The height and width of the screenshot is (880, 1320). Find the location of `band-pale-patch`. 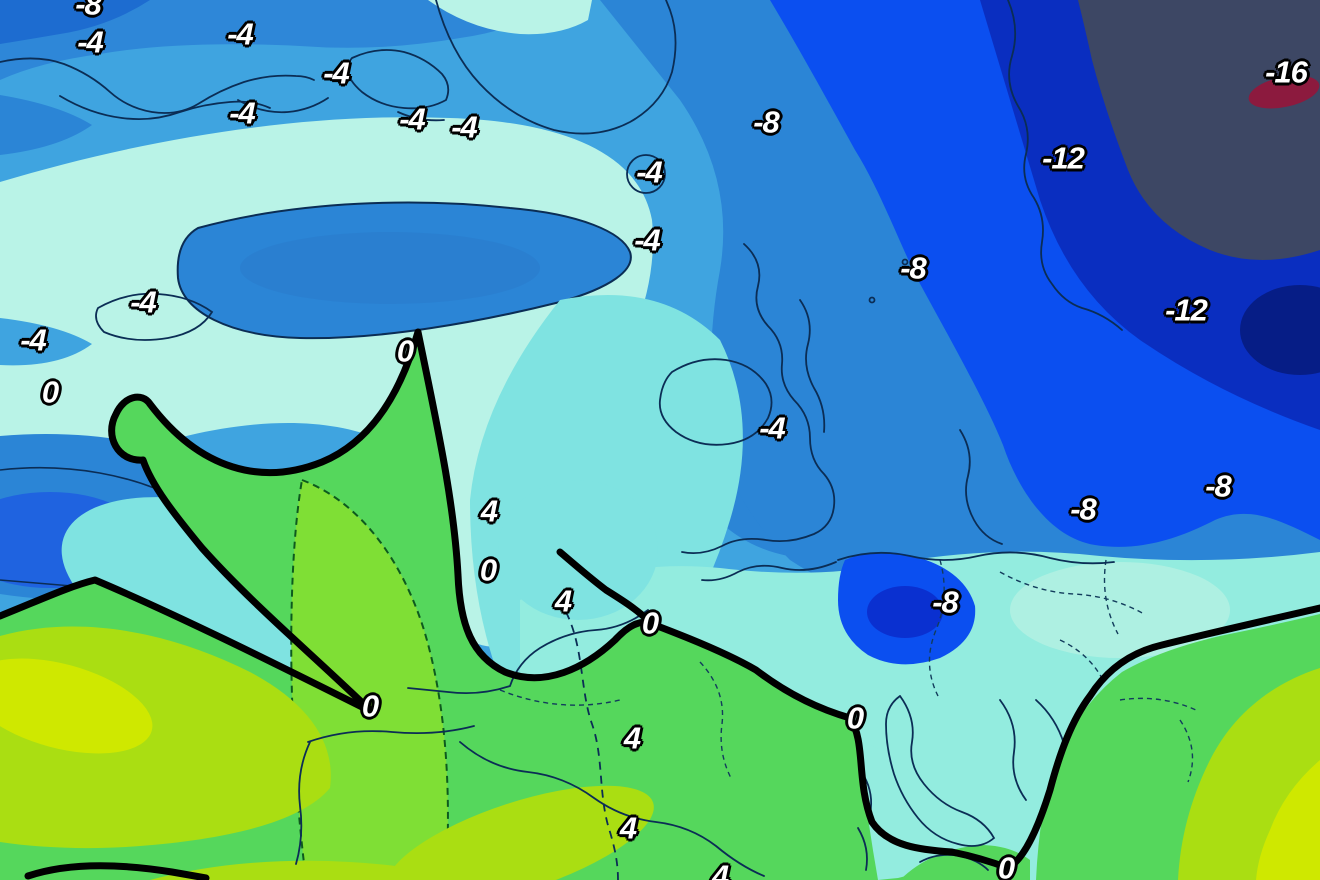

band-pale-patch is located at coordinates (1120, 610).